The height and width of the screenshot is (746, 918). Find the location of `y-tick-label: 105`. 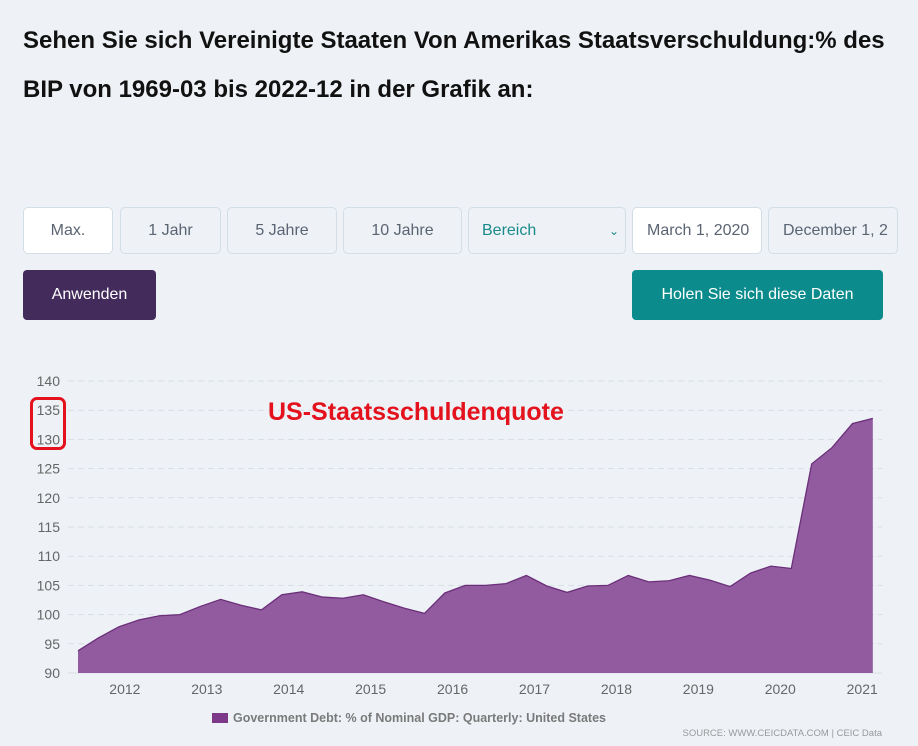

y-tick-label: 105 is located at coordinates (49, 585).